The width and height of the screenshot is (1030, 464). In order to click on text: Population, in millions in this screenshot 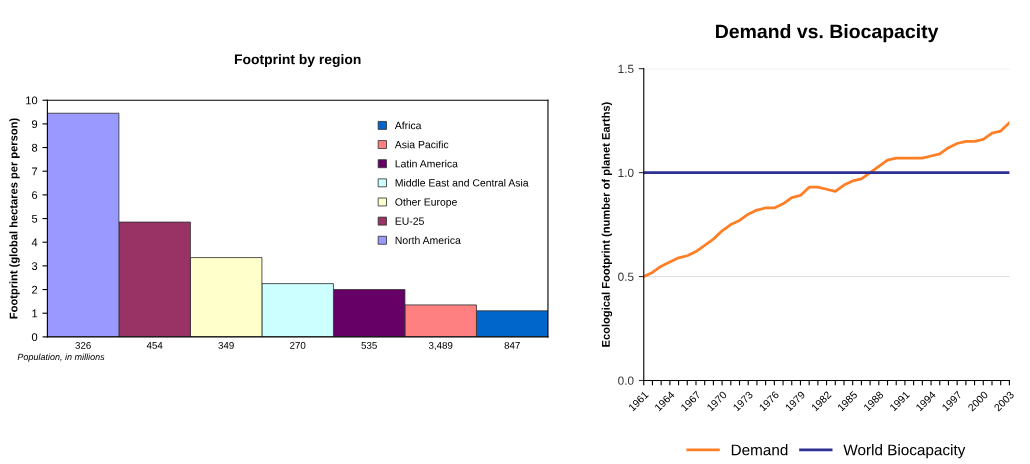, I will do `click(61, 357)`.